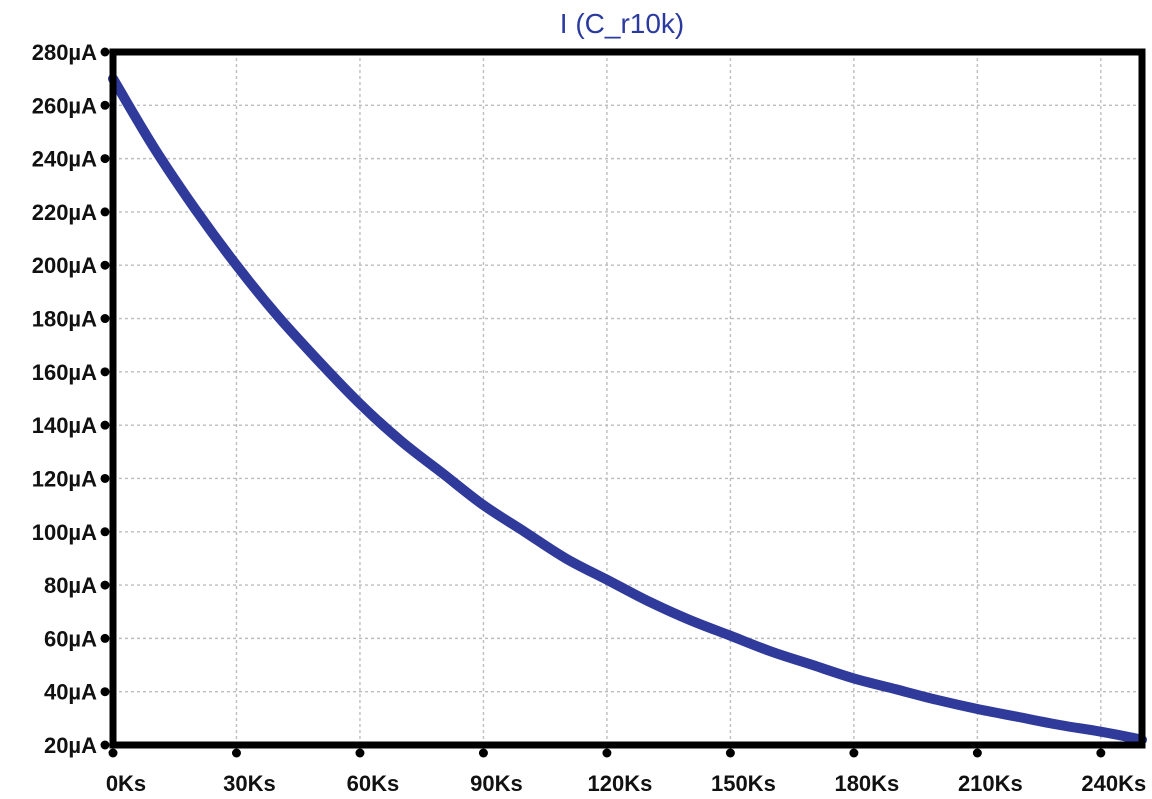 This screenshot has width=1152, height=799. I want to click on chart-title: I (C_r10k), so click(622, 23).